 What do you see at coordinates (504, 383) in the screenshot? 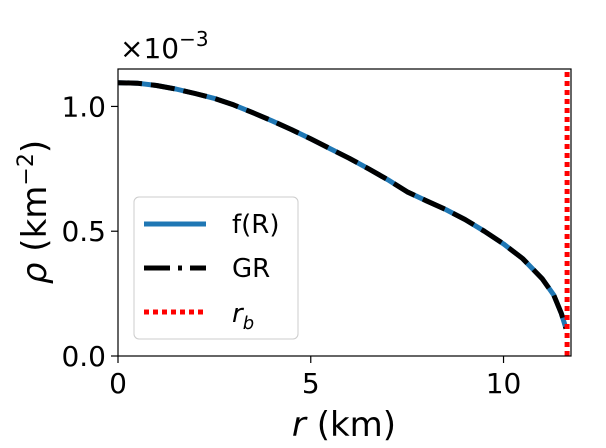
I see `x-tick-label: 10` at bounding box center [504, 383].